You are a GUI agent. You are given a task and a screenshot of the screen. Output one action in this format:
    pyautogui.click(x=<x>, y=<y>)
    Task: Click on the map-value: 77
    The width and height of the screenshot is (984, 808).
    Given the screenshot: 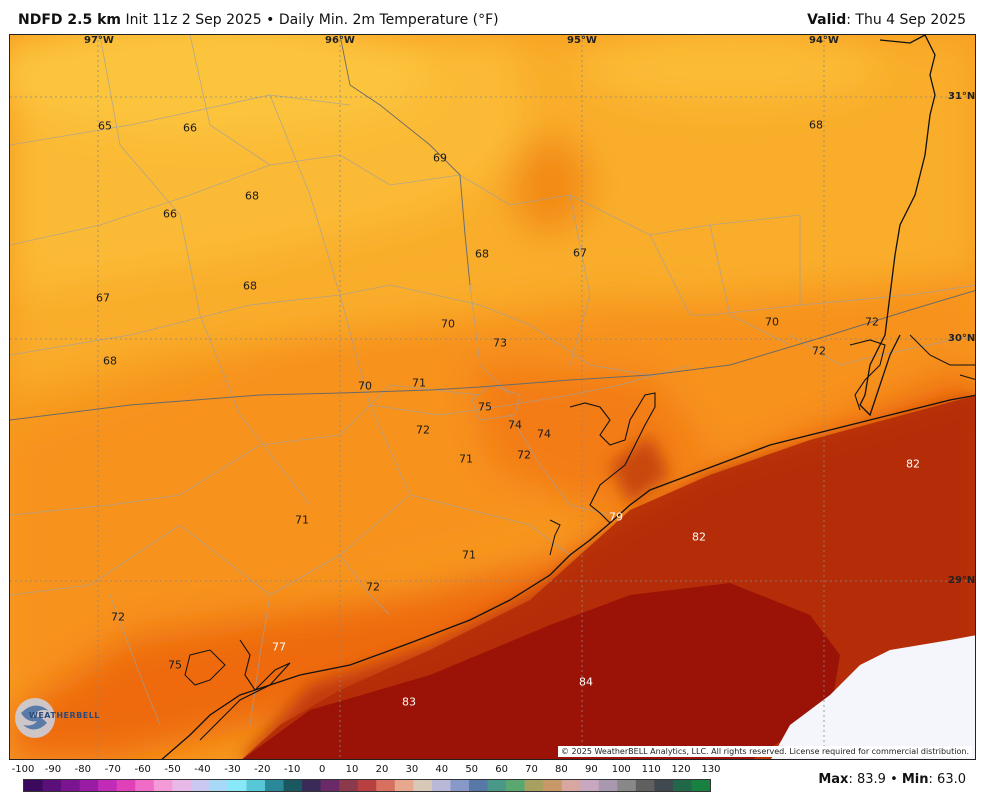 What is the action you would take?
    pyautogui.click(x=279, y=647)
    